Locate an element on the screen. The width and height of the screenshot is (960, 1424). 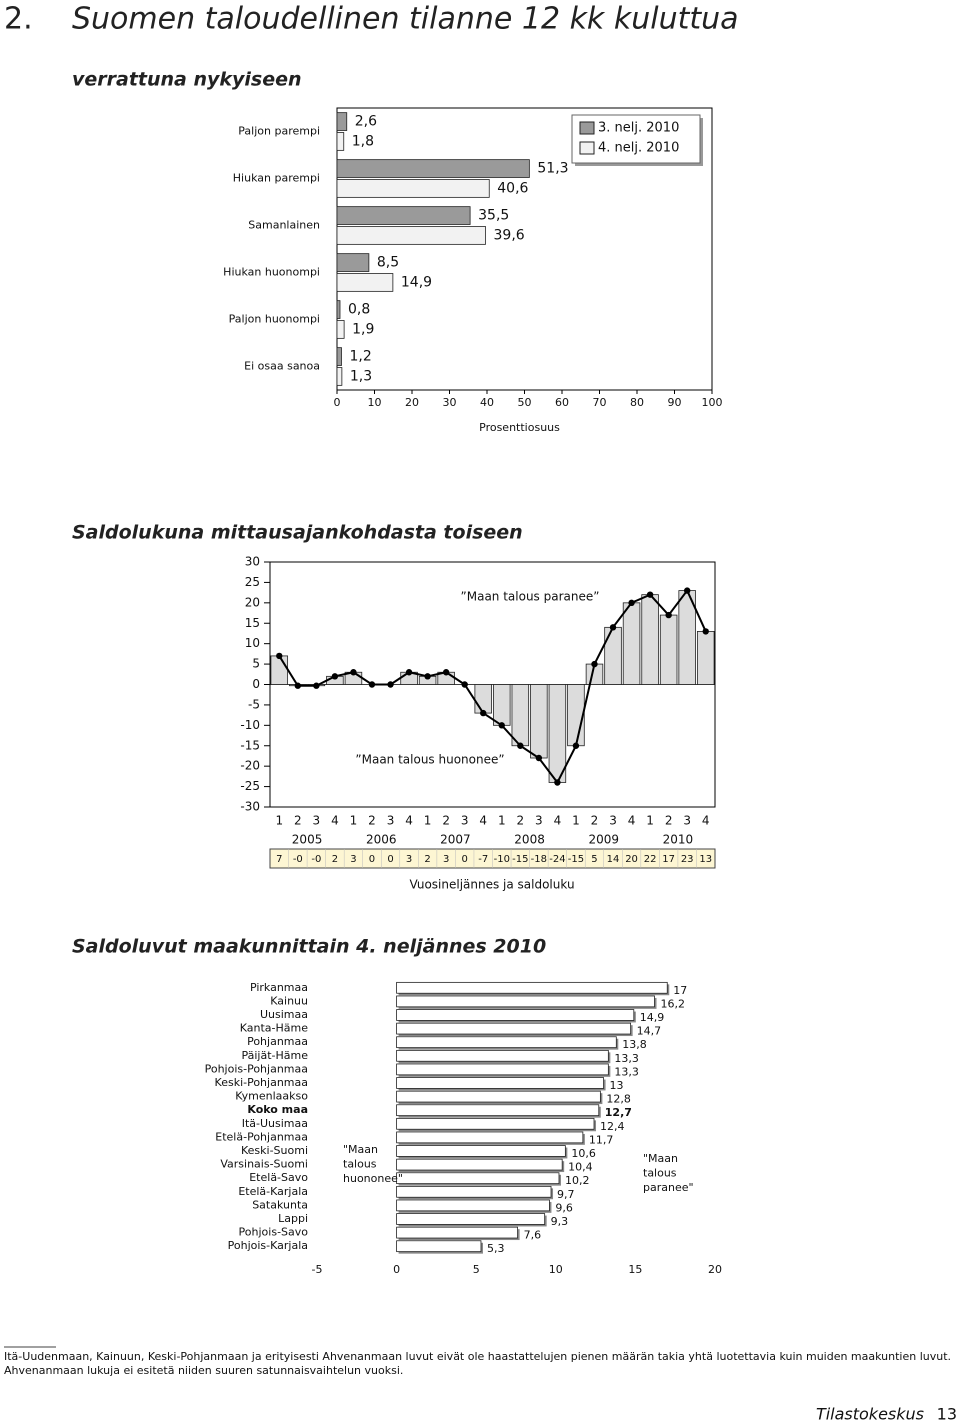
category-label: Pohjois-Pohjanmaa is located at coordinates (256, 1068).